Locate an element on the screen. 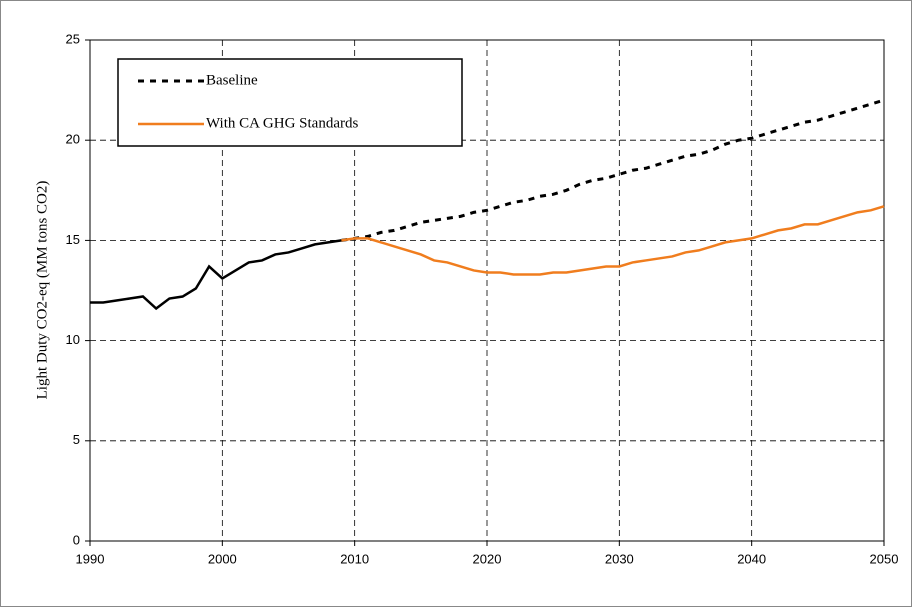 This screenshot has width=912, height=607. x-tick-label: 2010 is located at coordinates (354, 558).